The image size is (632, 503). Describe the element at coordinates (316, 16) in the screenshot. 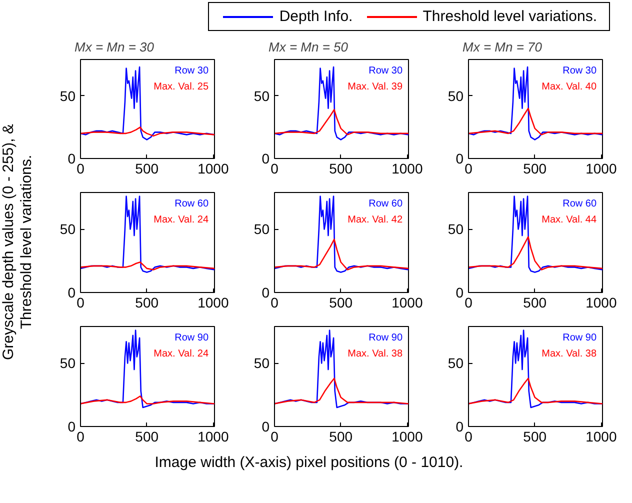

I see `legend-label: Depth Info.` at that location.